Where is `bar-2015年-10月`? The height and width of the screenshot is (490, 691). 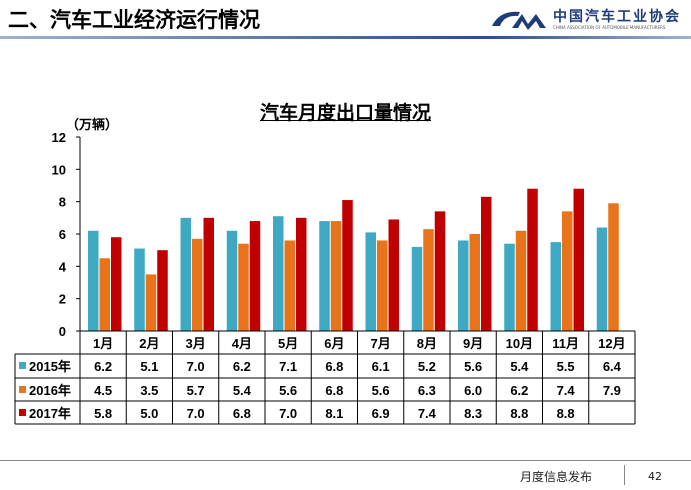 bar-2015年-10月 is located at coordinates (509, 287).